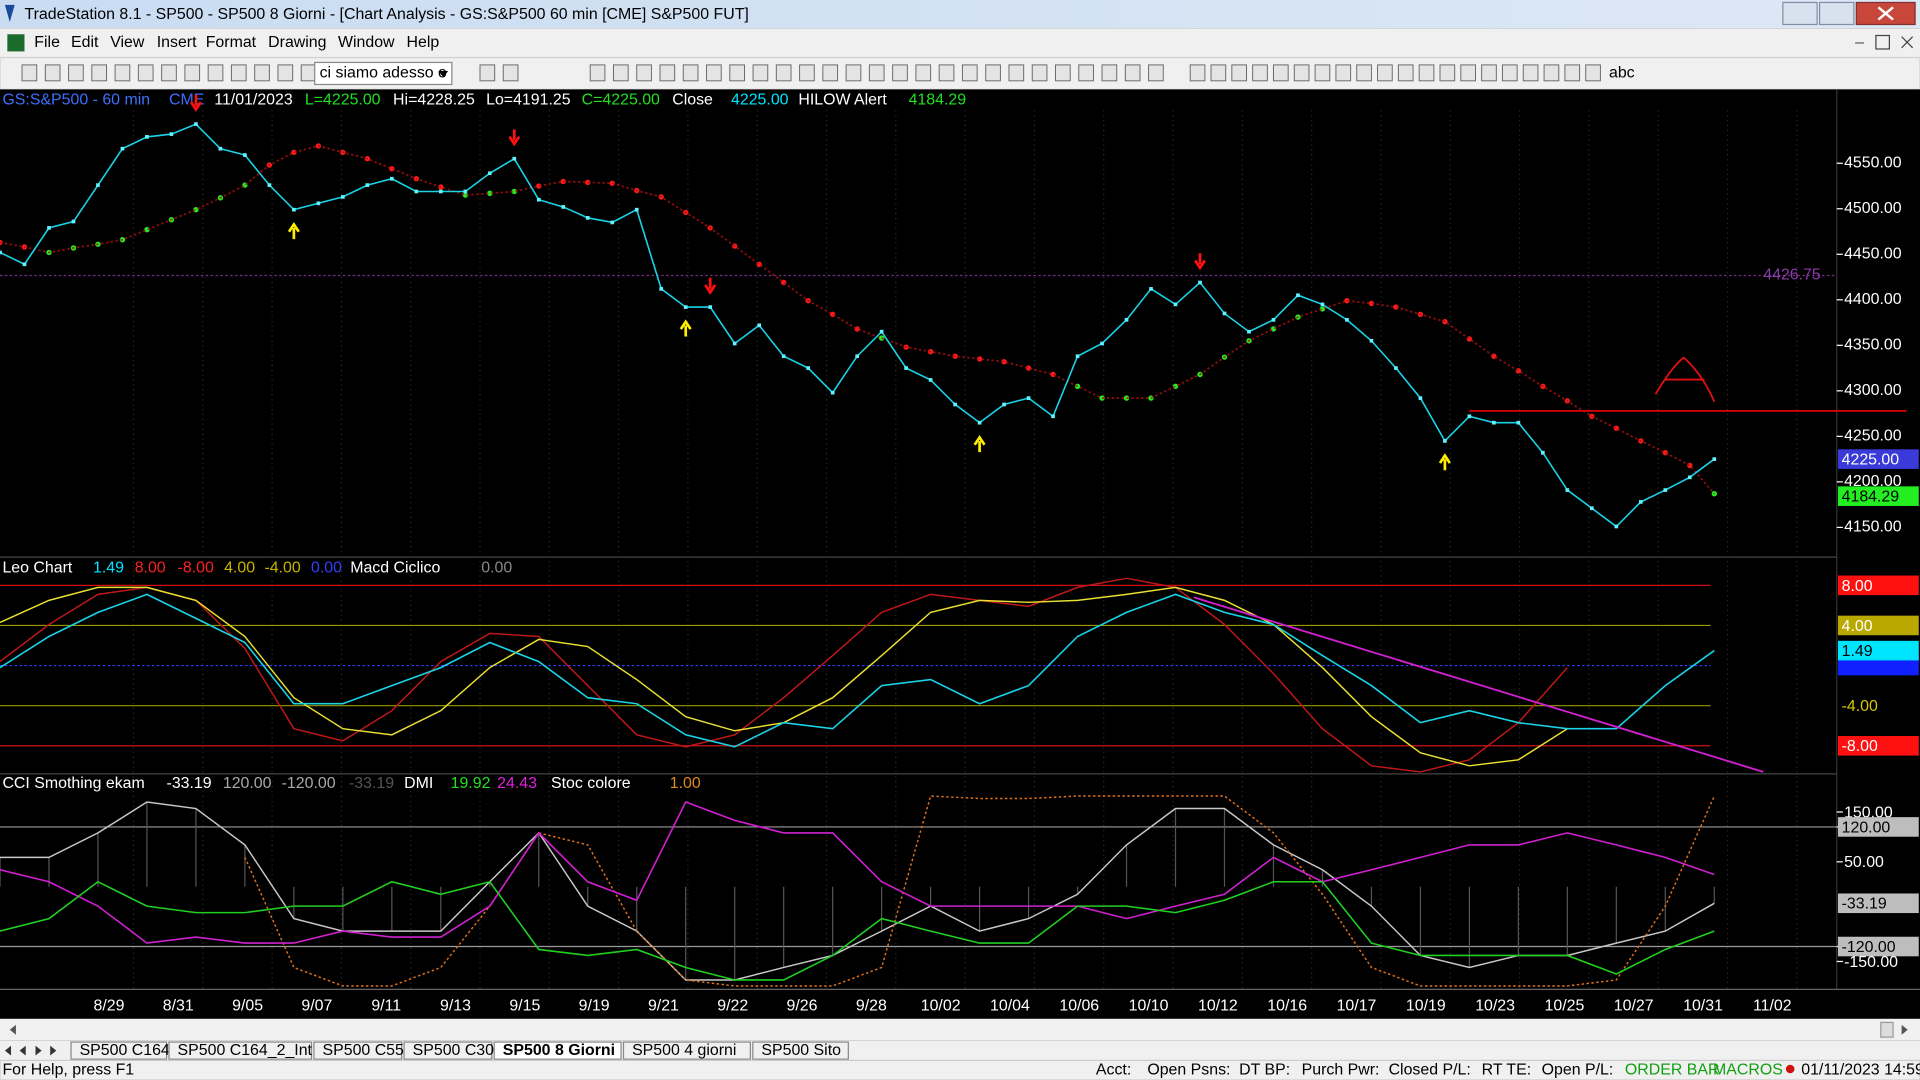 This screenshot has width=1920, height=1080. I want to click on minimize-button, so click(1800, 13).